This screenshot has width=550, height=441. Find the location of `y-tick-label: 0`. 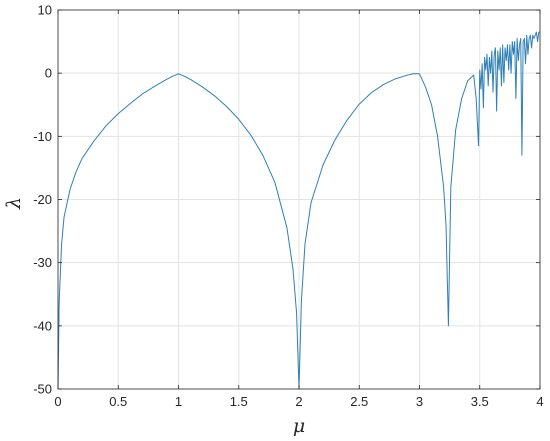

y-tick-label: 0 is located at coordinates (48, 73).